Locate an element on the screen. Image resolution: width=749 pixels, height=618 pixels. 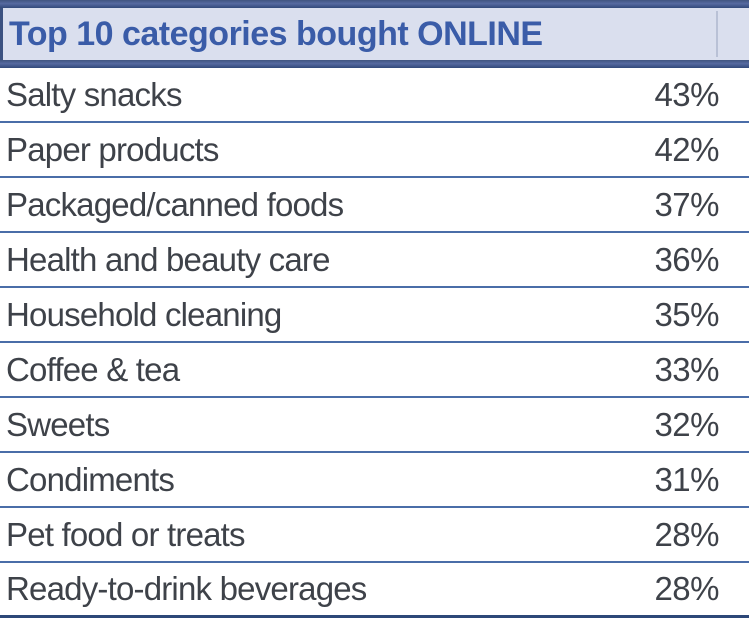
category-cell: Household cleaning is located at coordinates (144, 314).